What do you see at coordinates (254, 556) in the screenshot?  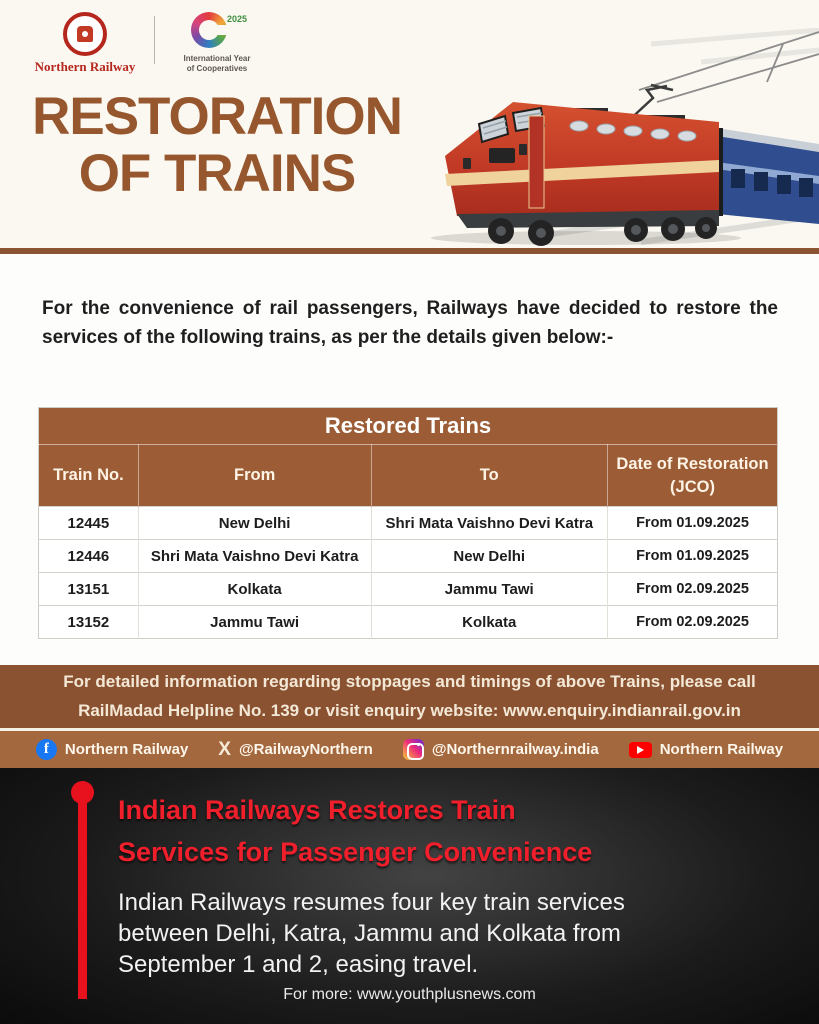 I see `cell-from: Shri Mata Vaishno Devi Katra` at bounding box center [254, 556].